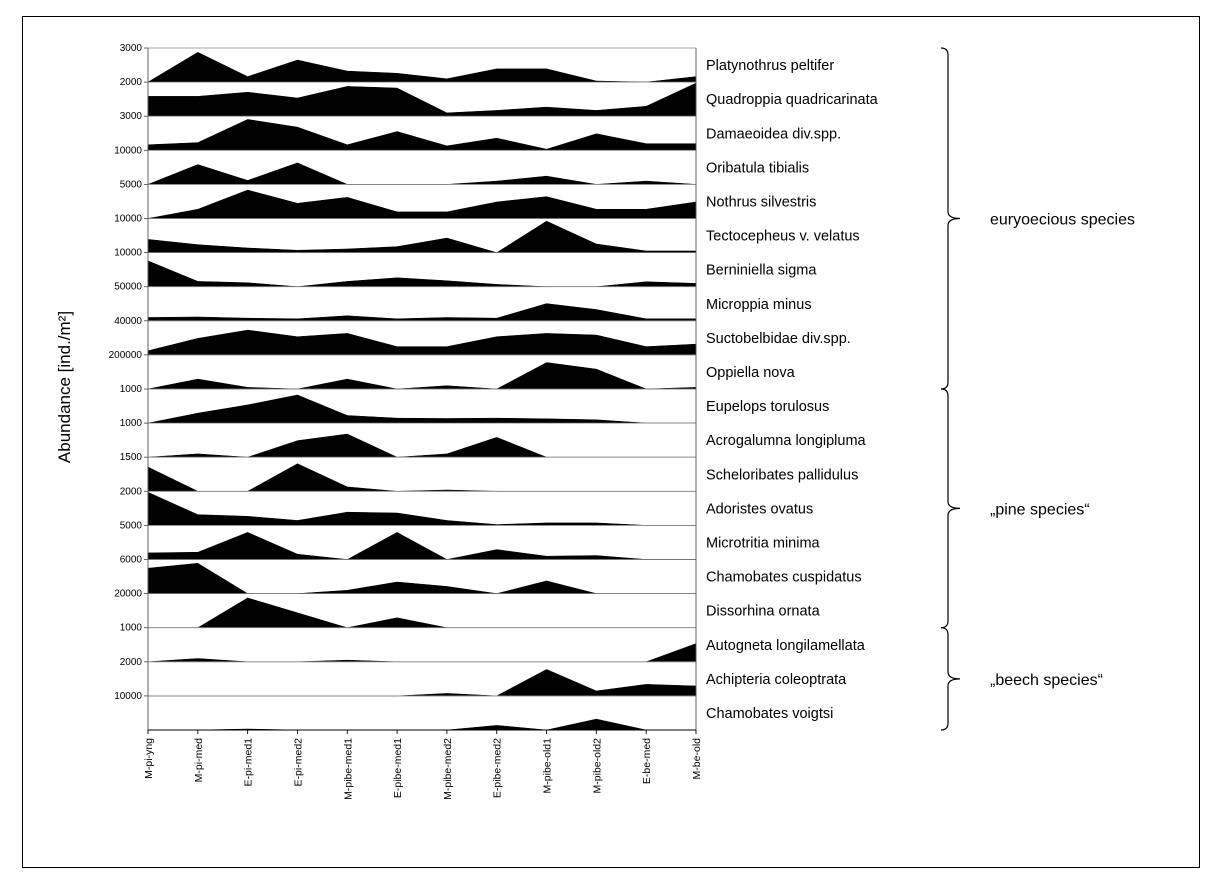 This screenshot has height=888, width=1220. I want to click on panel-acrogalumna-longipluma: 1000 Acrogalumna longipluma, so click(493, 438).